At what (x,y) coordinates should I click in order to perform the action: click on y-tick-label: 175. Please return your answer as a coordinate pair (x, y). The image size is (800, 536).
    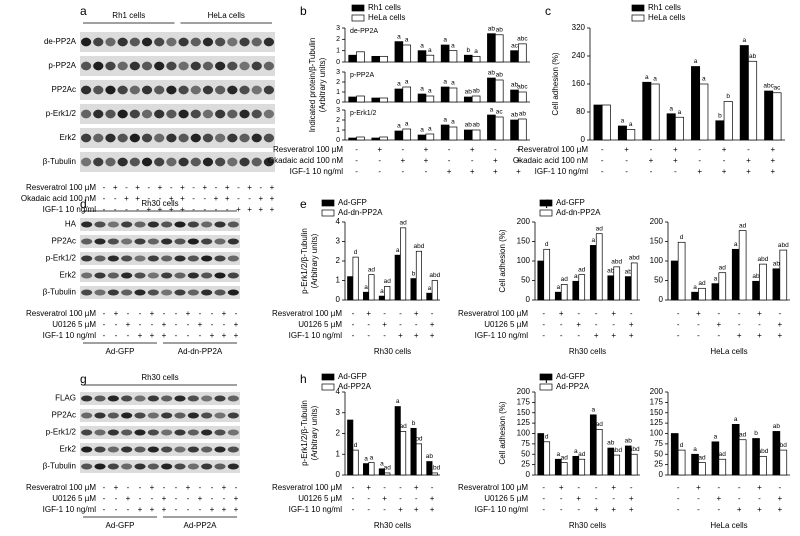
    Looking at the image, I should click on (524, 401).